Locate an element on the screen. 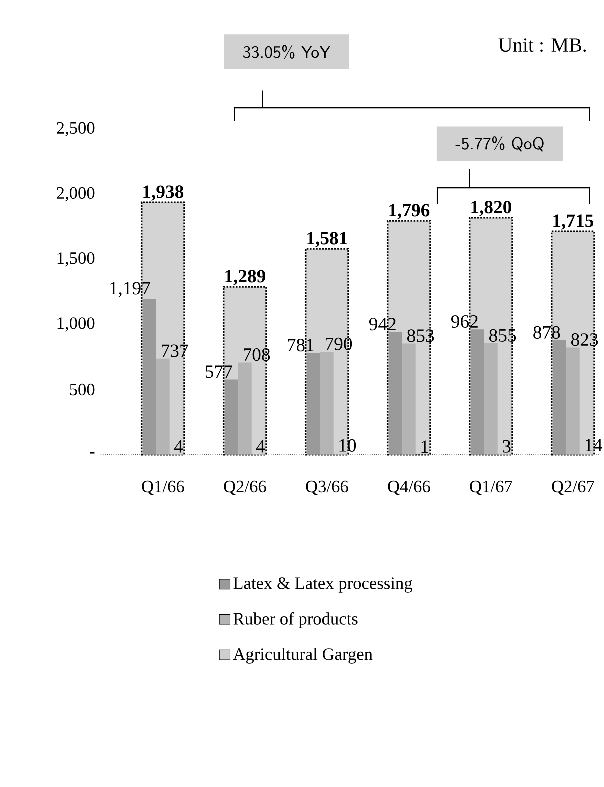 This screenshot has width=604, height=787. x-tick-label: Q1/66 is located at coordinates (163, 488).